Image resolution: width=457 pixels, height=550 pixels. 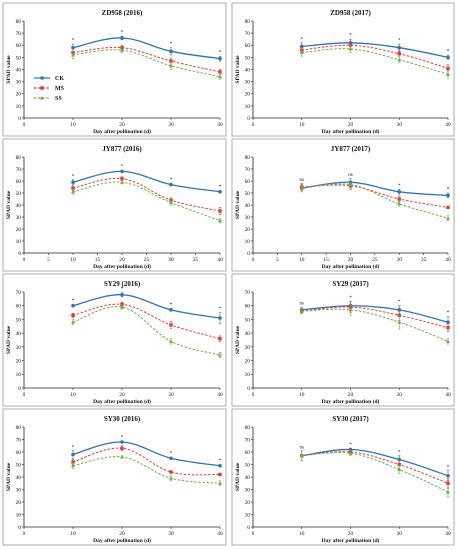 What do you see at coordinates (171, 260) in the screenshot?
I see `x-tick-label: 30` at bounding box center [171, 260].